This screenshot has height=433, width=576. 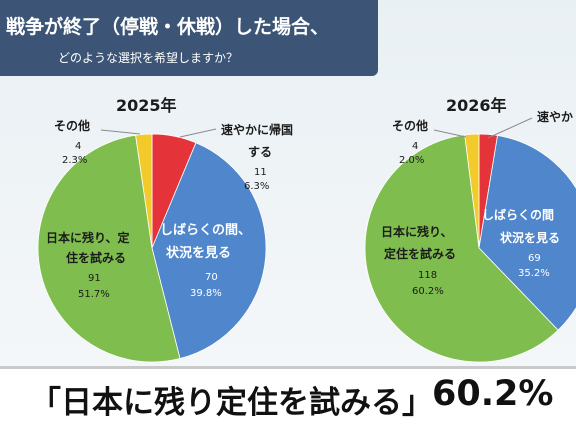 I want to click on count-return-2025: 11, so click(x=260, y=172).